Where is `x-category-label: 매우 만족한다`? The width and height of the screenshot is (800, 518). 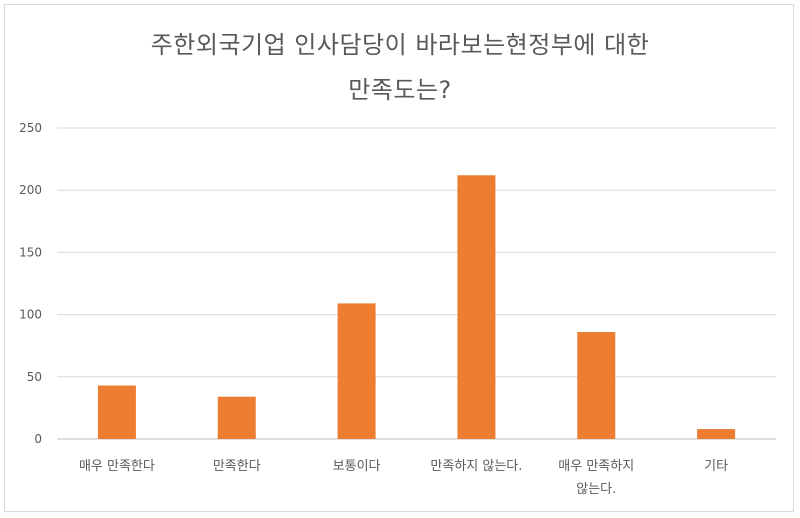 x-category-label: 매우 만족한다 is located at coordinates (117, 466).